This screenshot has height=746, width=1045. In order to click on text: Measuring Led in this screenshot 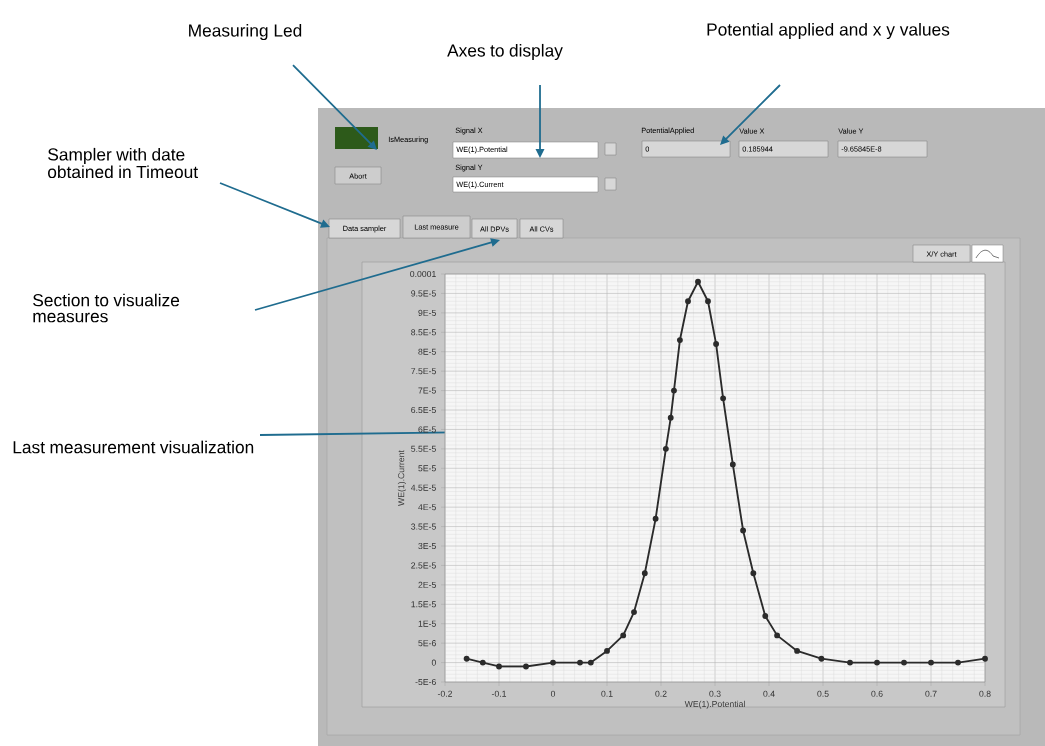, I will do `click(245, 32)`.